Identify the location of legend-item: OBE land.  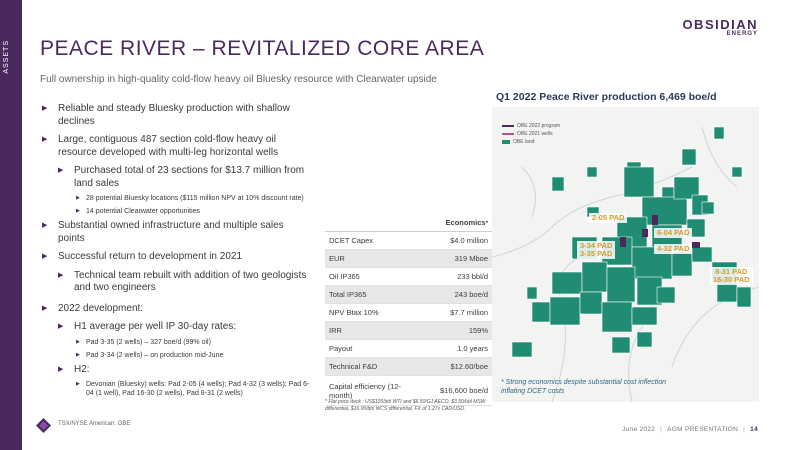
(531, 142).